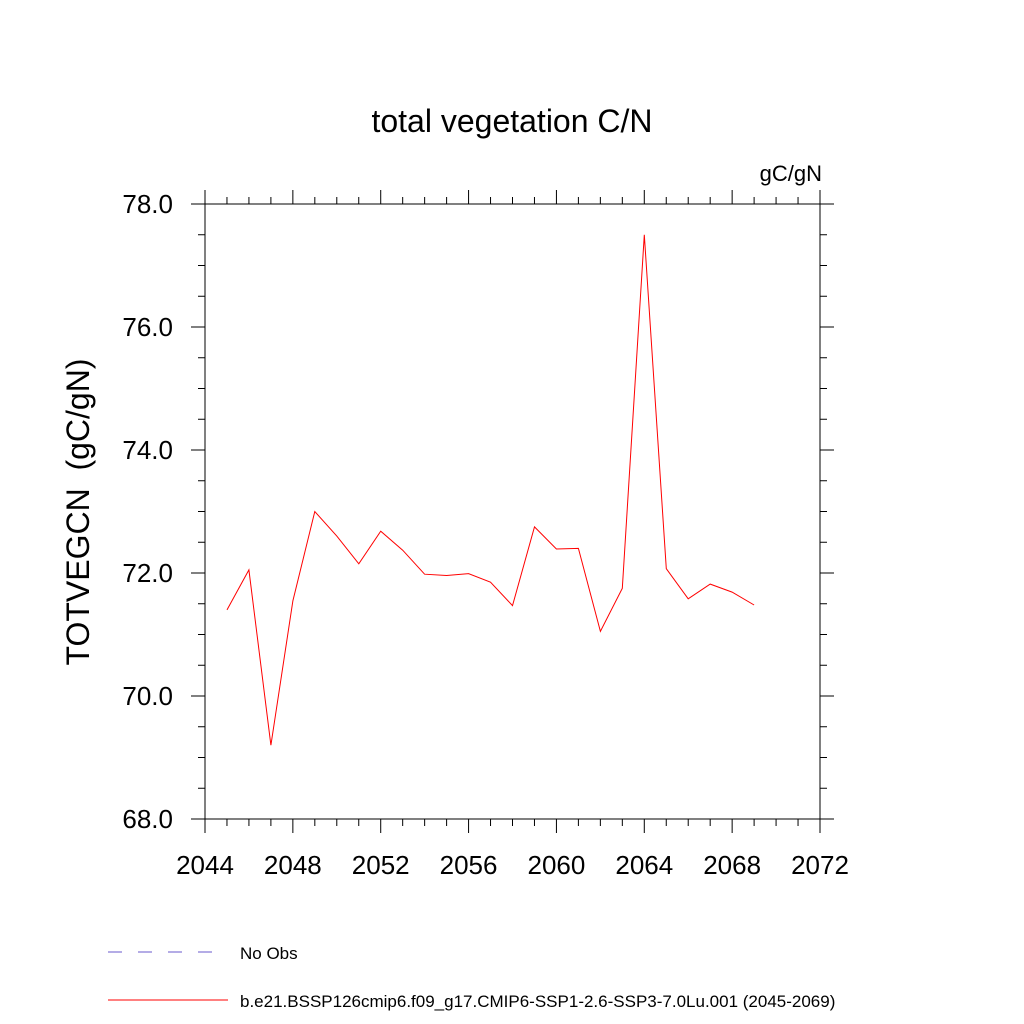 The width and height of the screenshot is (1024, 1024). I want to click on x-tick-label: 2048, so click(293, 865).